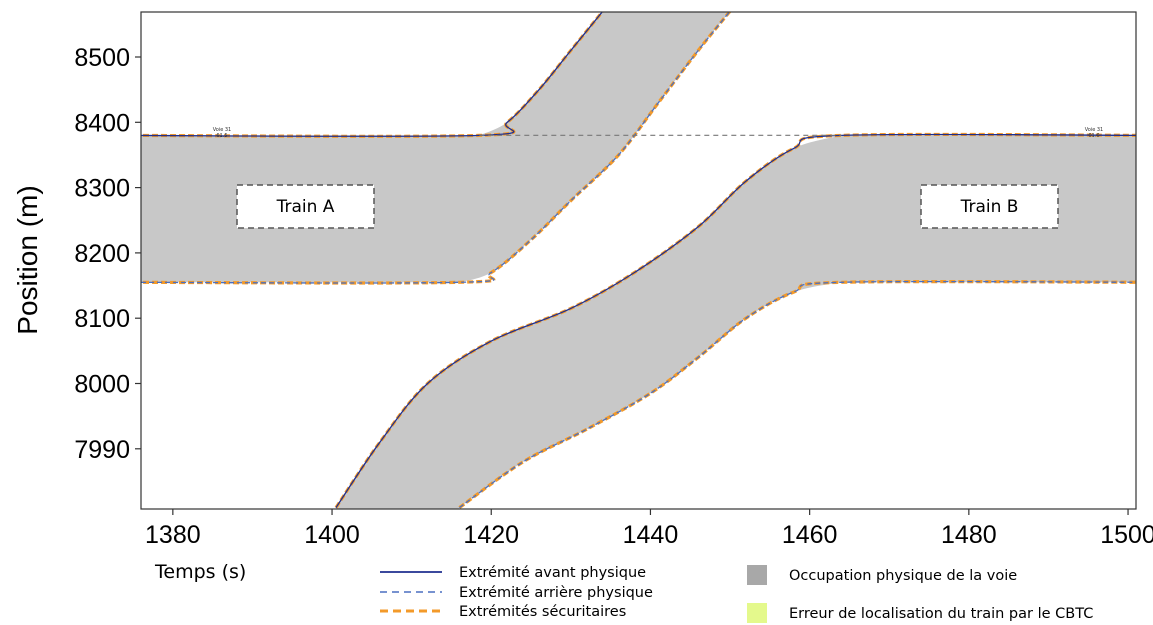 This screenshot has height=625, width=1153. I want to click on y-tick-label: 8400, so click(102, 123).